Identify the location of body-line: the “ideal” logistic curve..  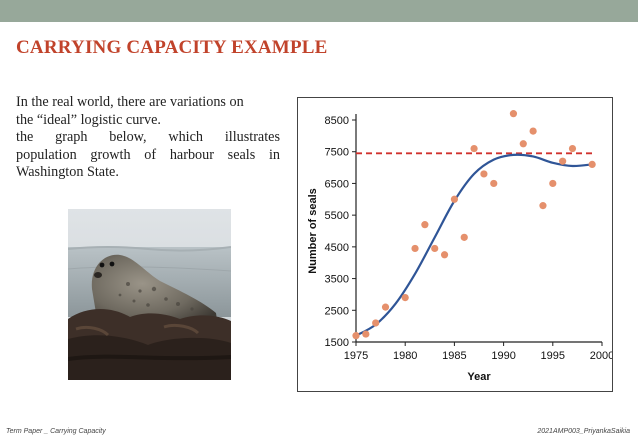
(88, 119).